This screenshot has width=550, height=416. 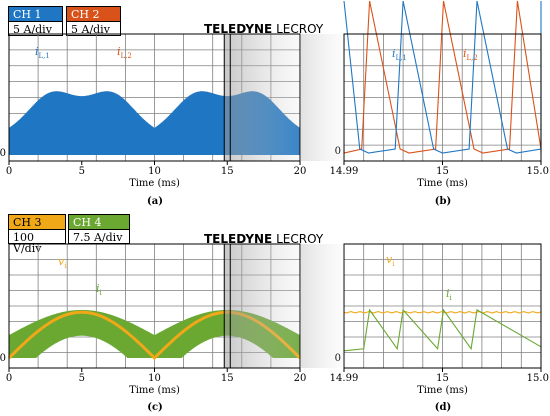 What do you see at coordinates (99, 236) in the screenshot?
I see `ch4-scale: 7.5 A/div` at bounding box center [99, 236].